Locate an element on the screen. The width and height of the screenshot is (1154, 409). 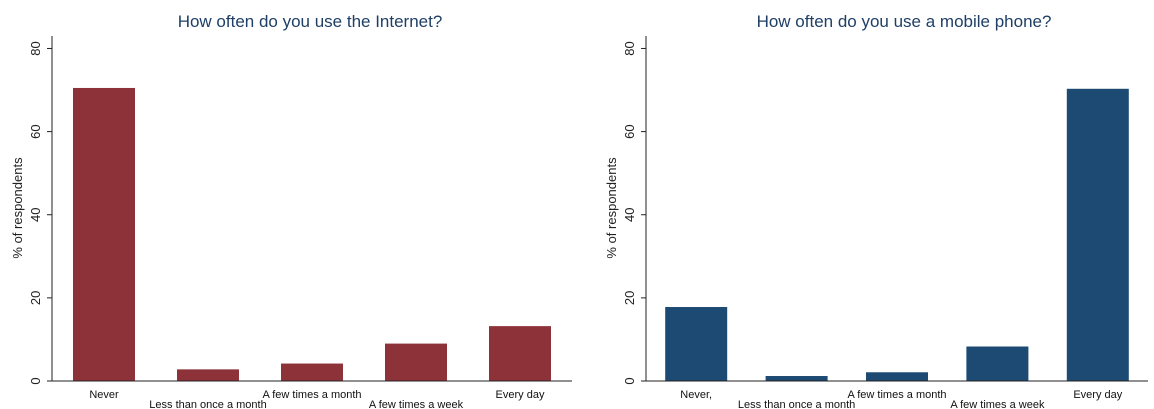
chart-title: How often do you use a mobile phone? is located at coordinates (904, 21).